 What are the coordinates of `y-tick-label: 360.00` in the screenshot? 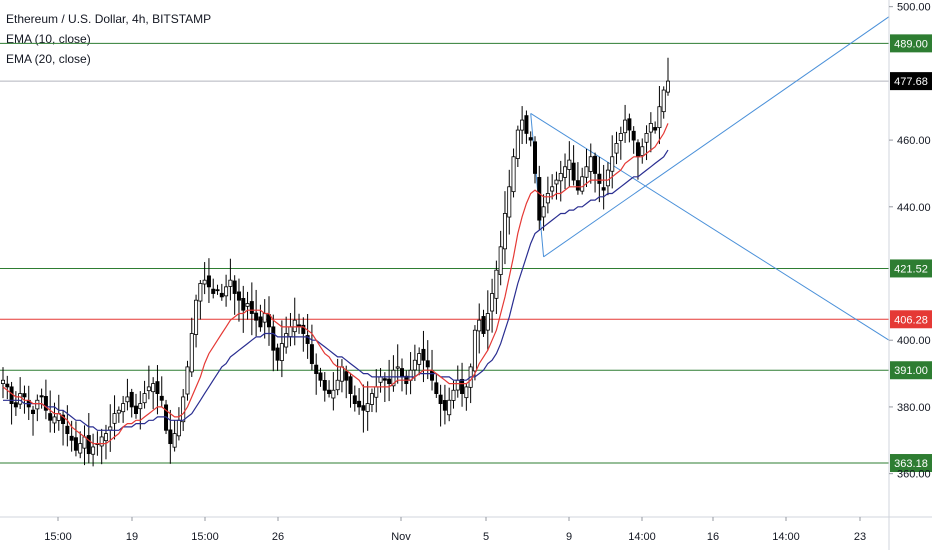 It's located at (914, 475).